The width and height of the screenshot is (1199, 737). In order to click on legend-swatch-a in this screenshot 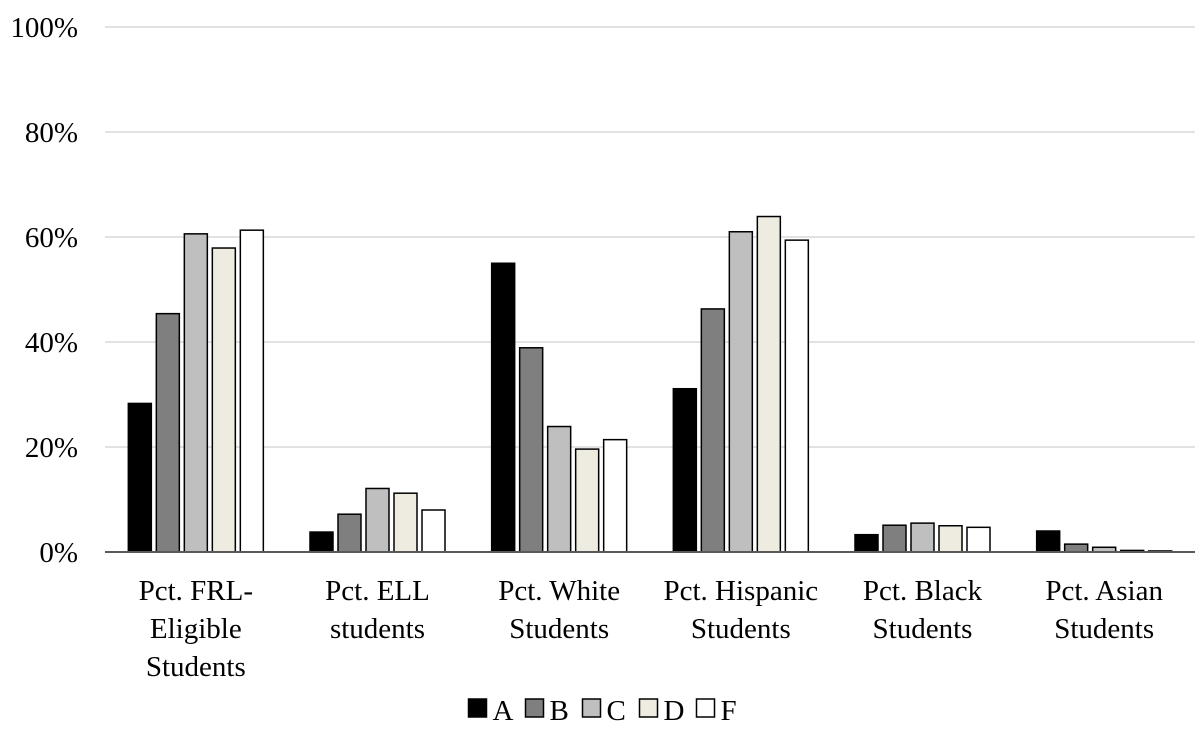, I will do `click(477, 708)`.